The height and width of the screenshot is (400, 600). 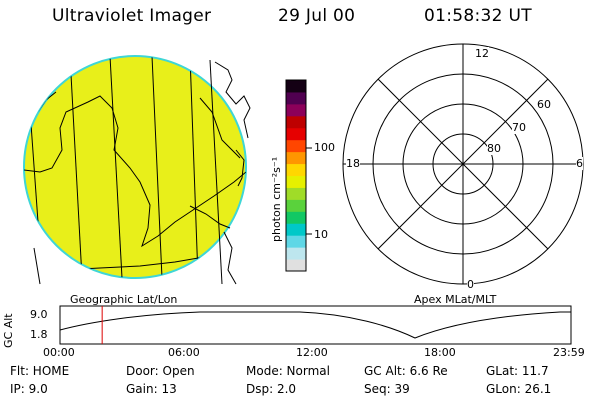 What do you see at coordinates (517, 371) in the screenshot?
I see `status-glat: GLat: 11.7` at bounding box center [517, 371].